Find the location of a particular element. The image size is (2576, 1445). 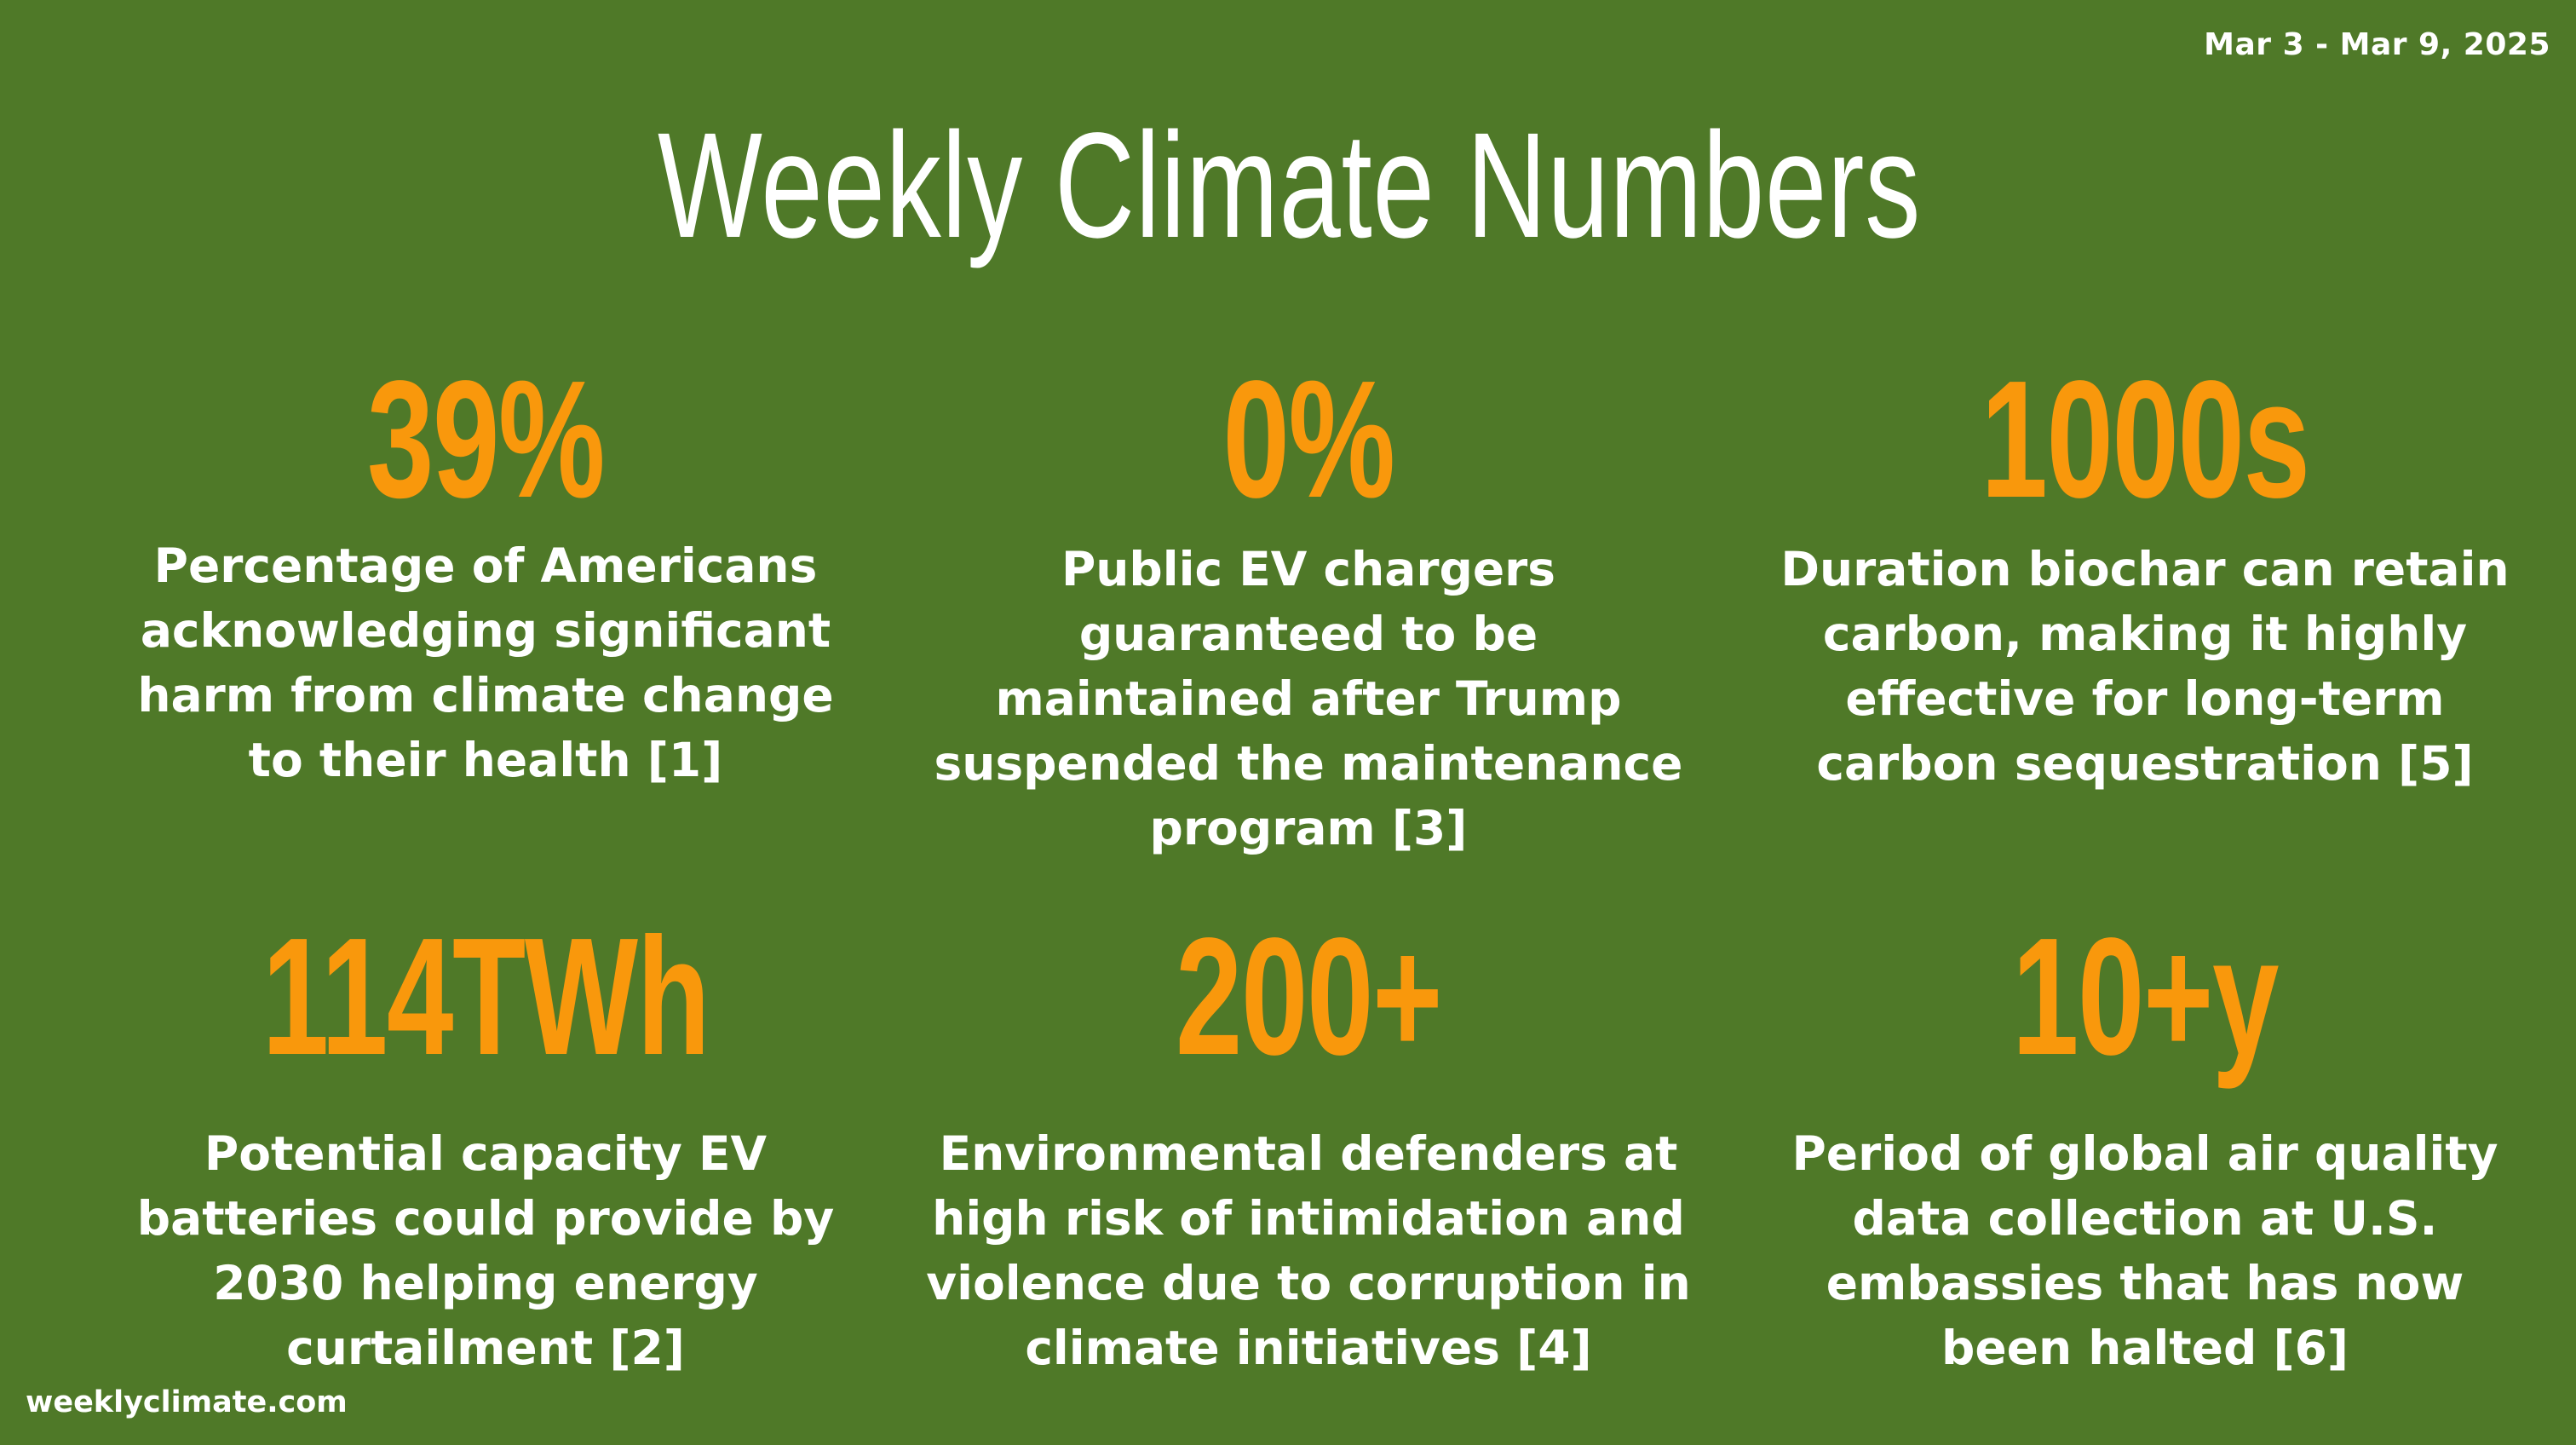

footer-site-link: weeklyclimate.com is located at coordinates (187, 1402).